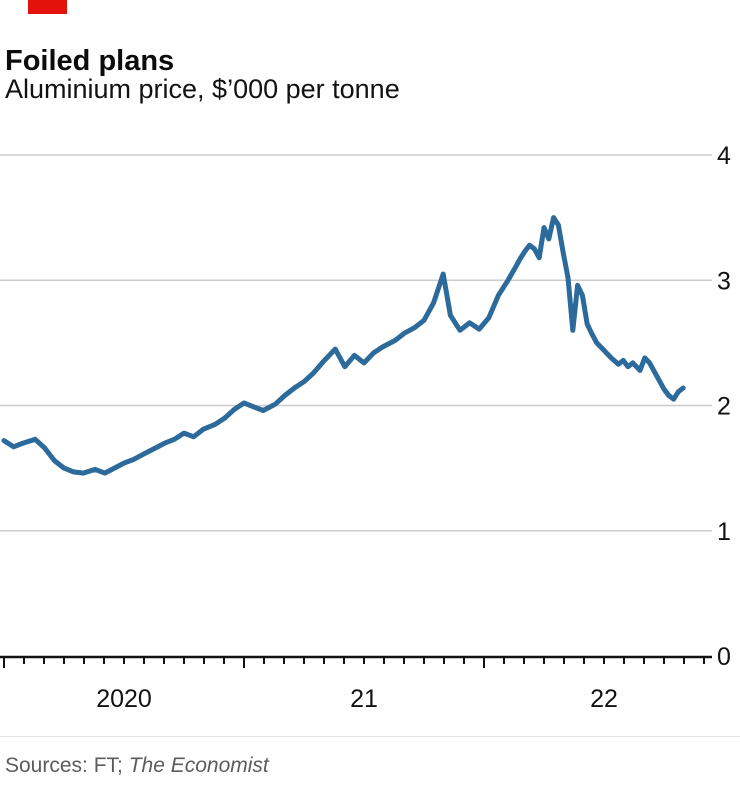 The height and width of the screenshot is (793, 740). Describe the element at coordinates (724, 407) in the screenshot. I see `y-tick-label: 2` at that location.